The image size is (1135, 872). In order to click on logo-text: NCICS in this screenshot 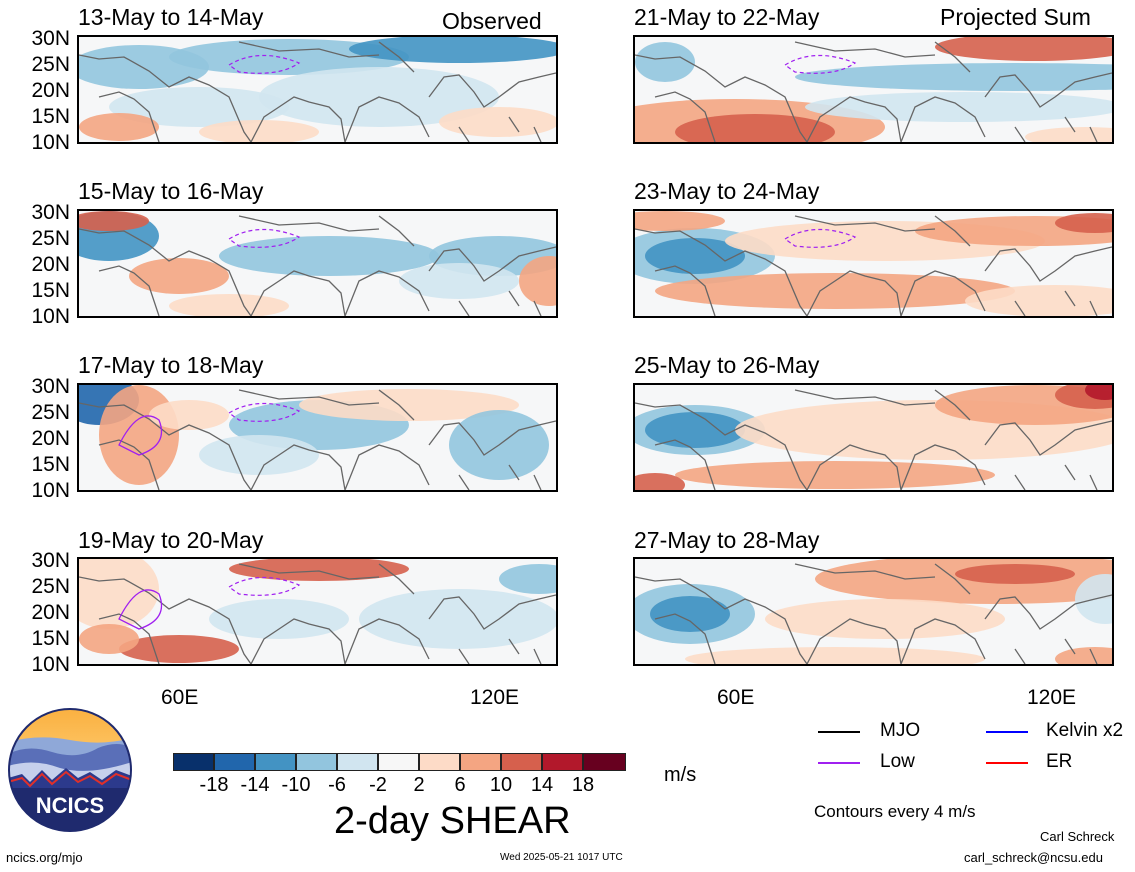, I will do `click(70, 805)`.